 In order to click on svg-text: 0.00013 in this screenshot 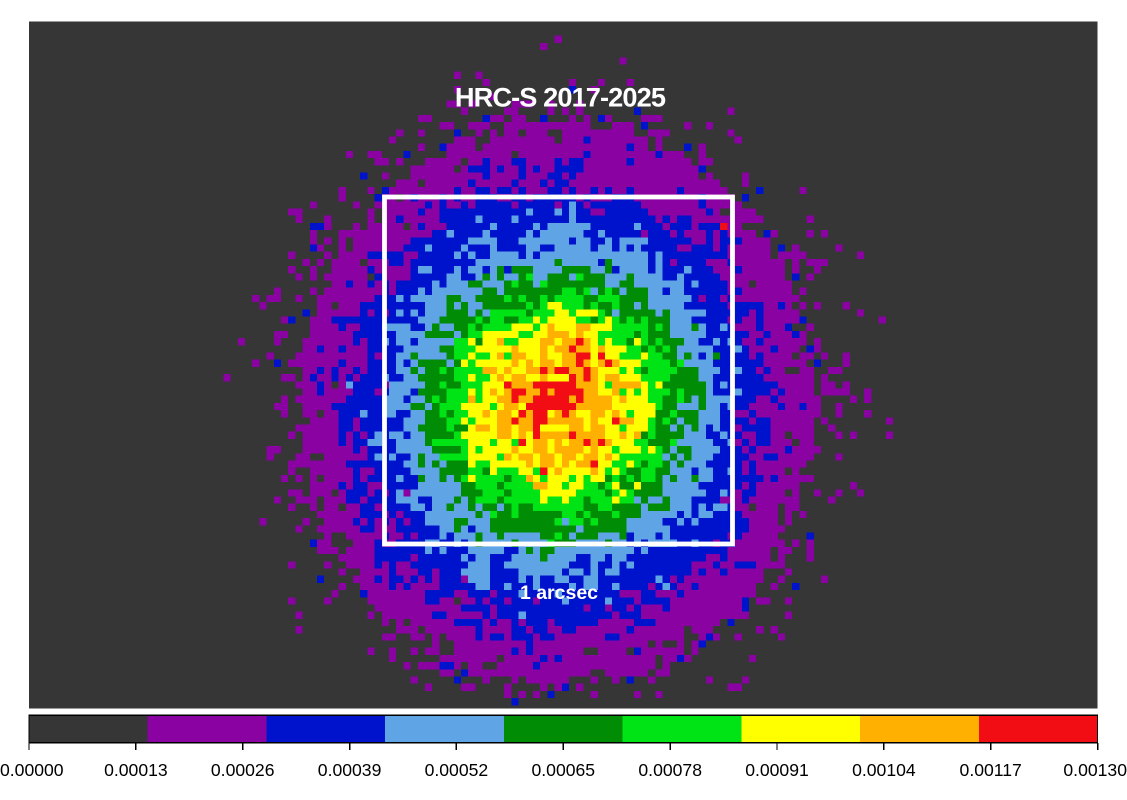, I will do `click(136, 770)`.